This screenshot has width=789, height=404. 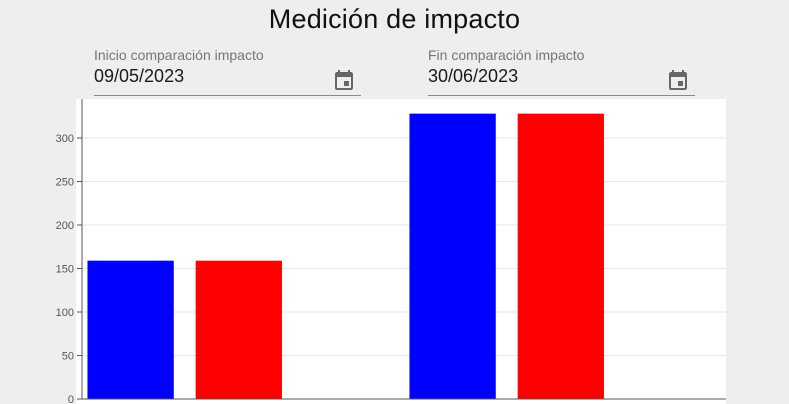 What do you see at coordinates (65, 313) in the screenshot?
I see `y-tick-label: 100` at bounding box center [65, 313].